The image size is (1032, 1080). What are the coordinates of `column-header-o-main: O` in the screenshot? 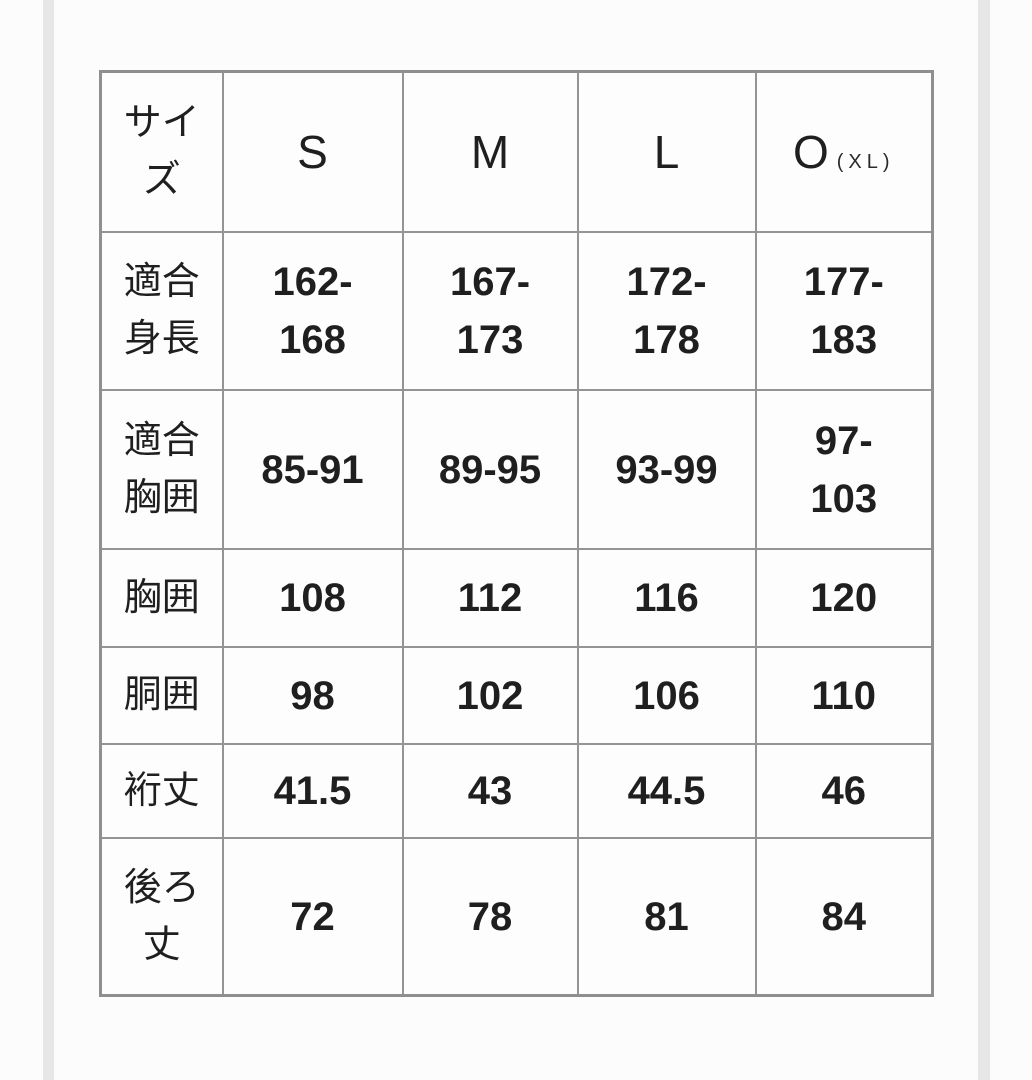 It's located at (810, 152).